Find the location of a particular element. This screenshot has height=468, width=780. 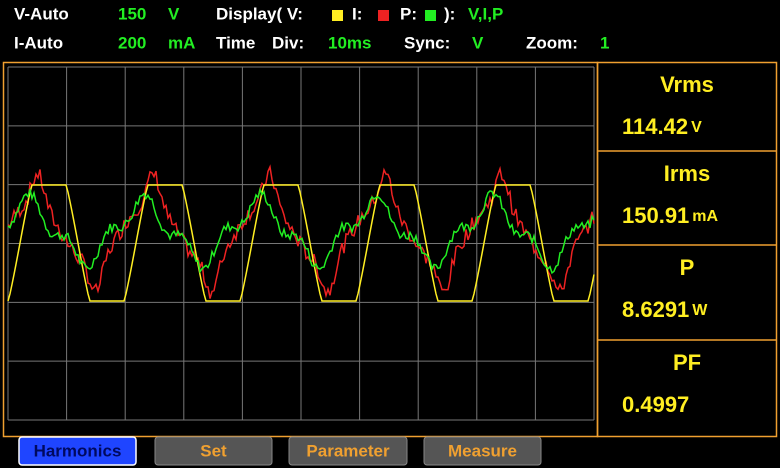

power-wave is located at coordinates (301, 231).